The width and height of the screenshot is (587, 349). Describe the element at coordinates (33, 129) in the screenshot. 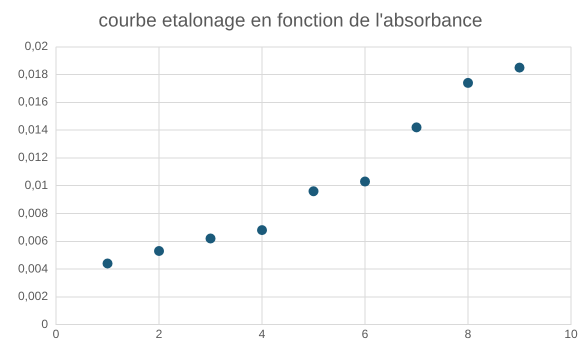

I see `y-tick-label: 0,014` at that location.